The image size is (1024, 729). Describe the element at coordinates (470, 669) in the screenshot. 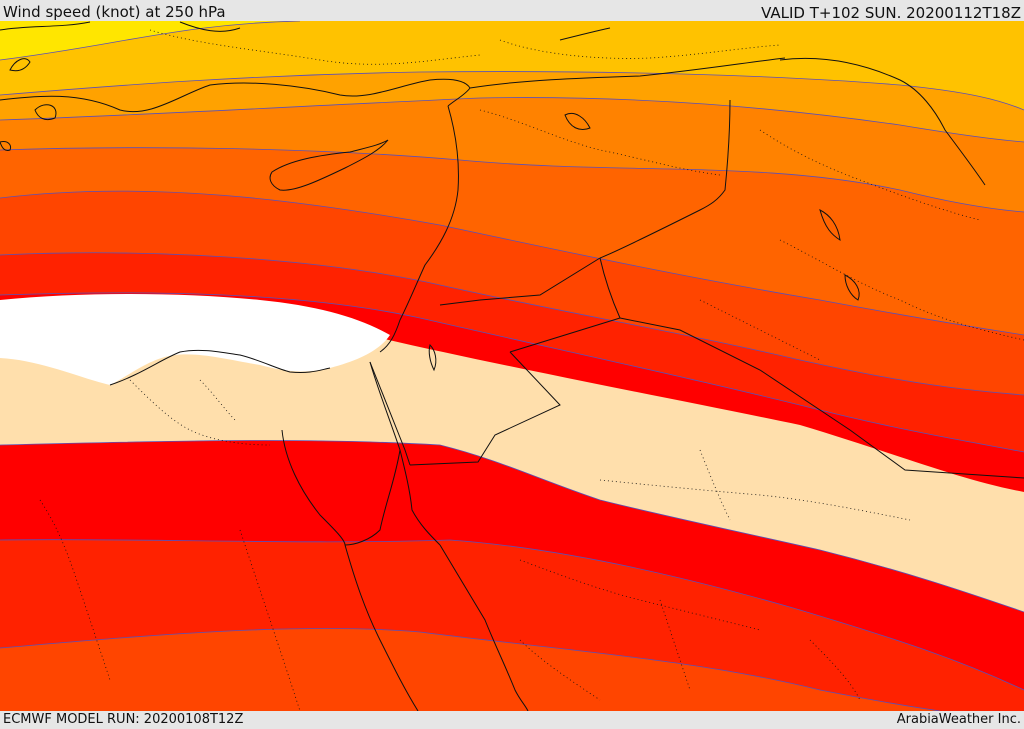

I see `band-red-orange-south` at that location.